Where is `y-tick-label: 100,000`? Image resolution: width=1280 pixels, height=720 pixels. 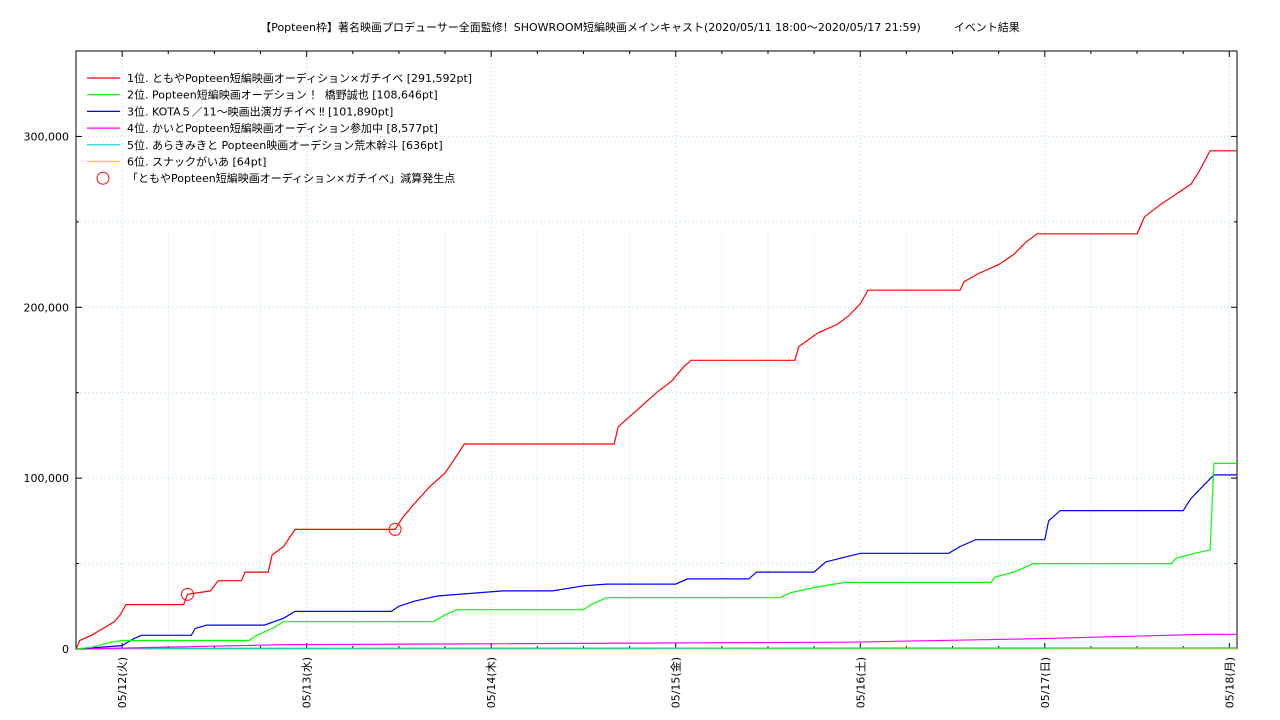 y-tick-label: 100,000 is located at coordinates (47, 478).